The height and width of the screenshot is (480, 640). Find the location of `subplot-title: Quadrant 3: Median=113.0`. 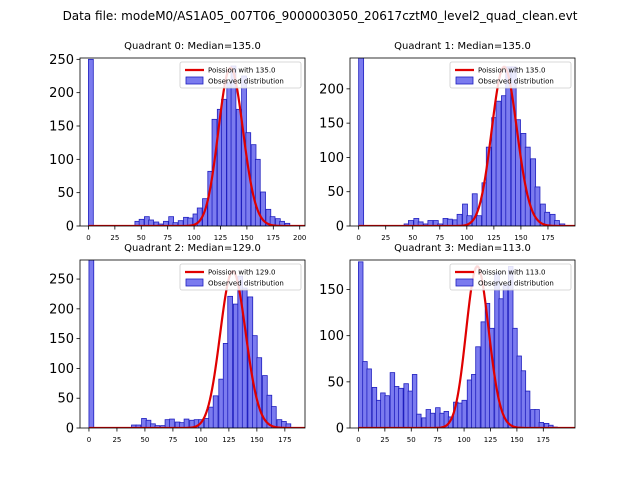

subplot-title: Quadrant 3: Median=113.0 is located at coordinates (462, 248).